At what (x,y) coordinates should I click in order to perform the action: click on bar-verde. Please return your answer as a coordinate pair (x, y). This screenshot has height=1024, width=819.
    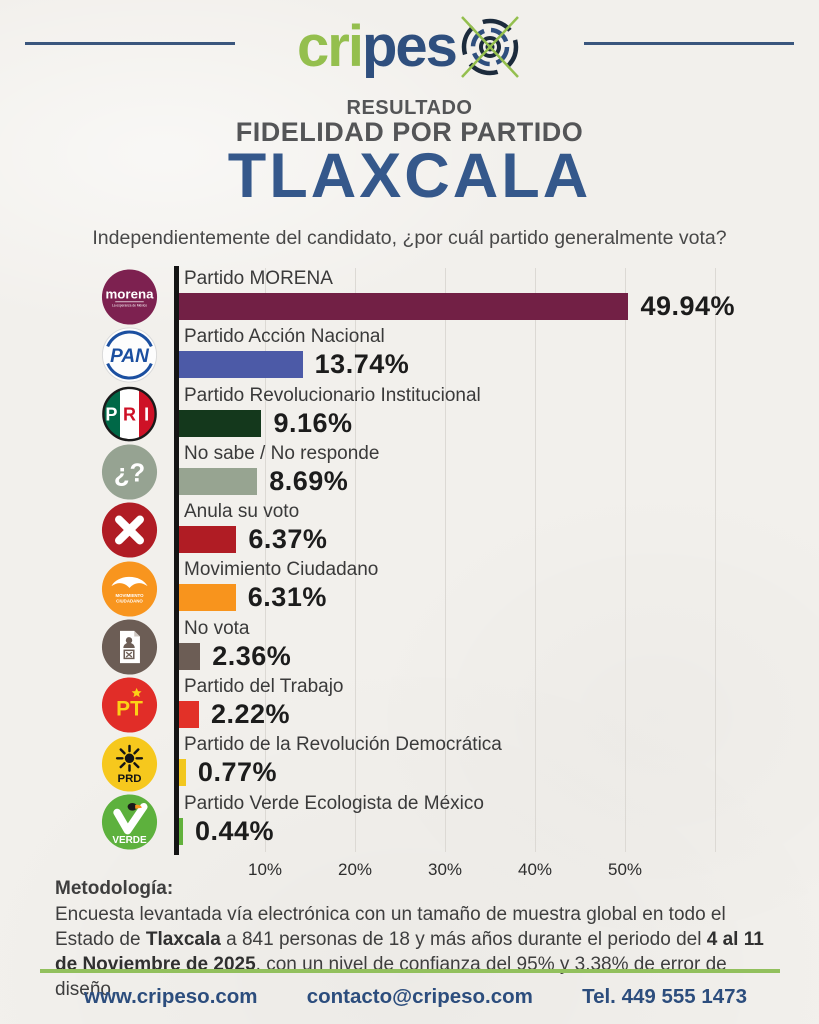
    Looking at the image, I should click on (181, 831).